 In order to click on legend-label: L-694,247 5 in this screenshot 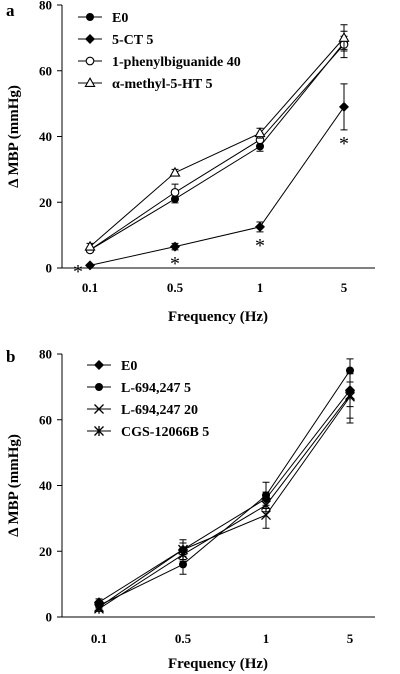, I will do `click(156, 388)`.